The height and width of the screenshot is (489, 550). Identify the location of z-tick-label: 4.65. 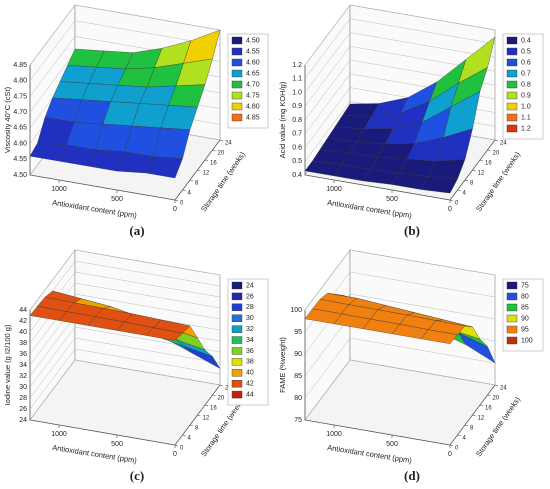
(20, 128).